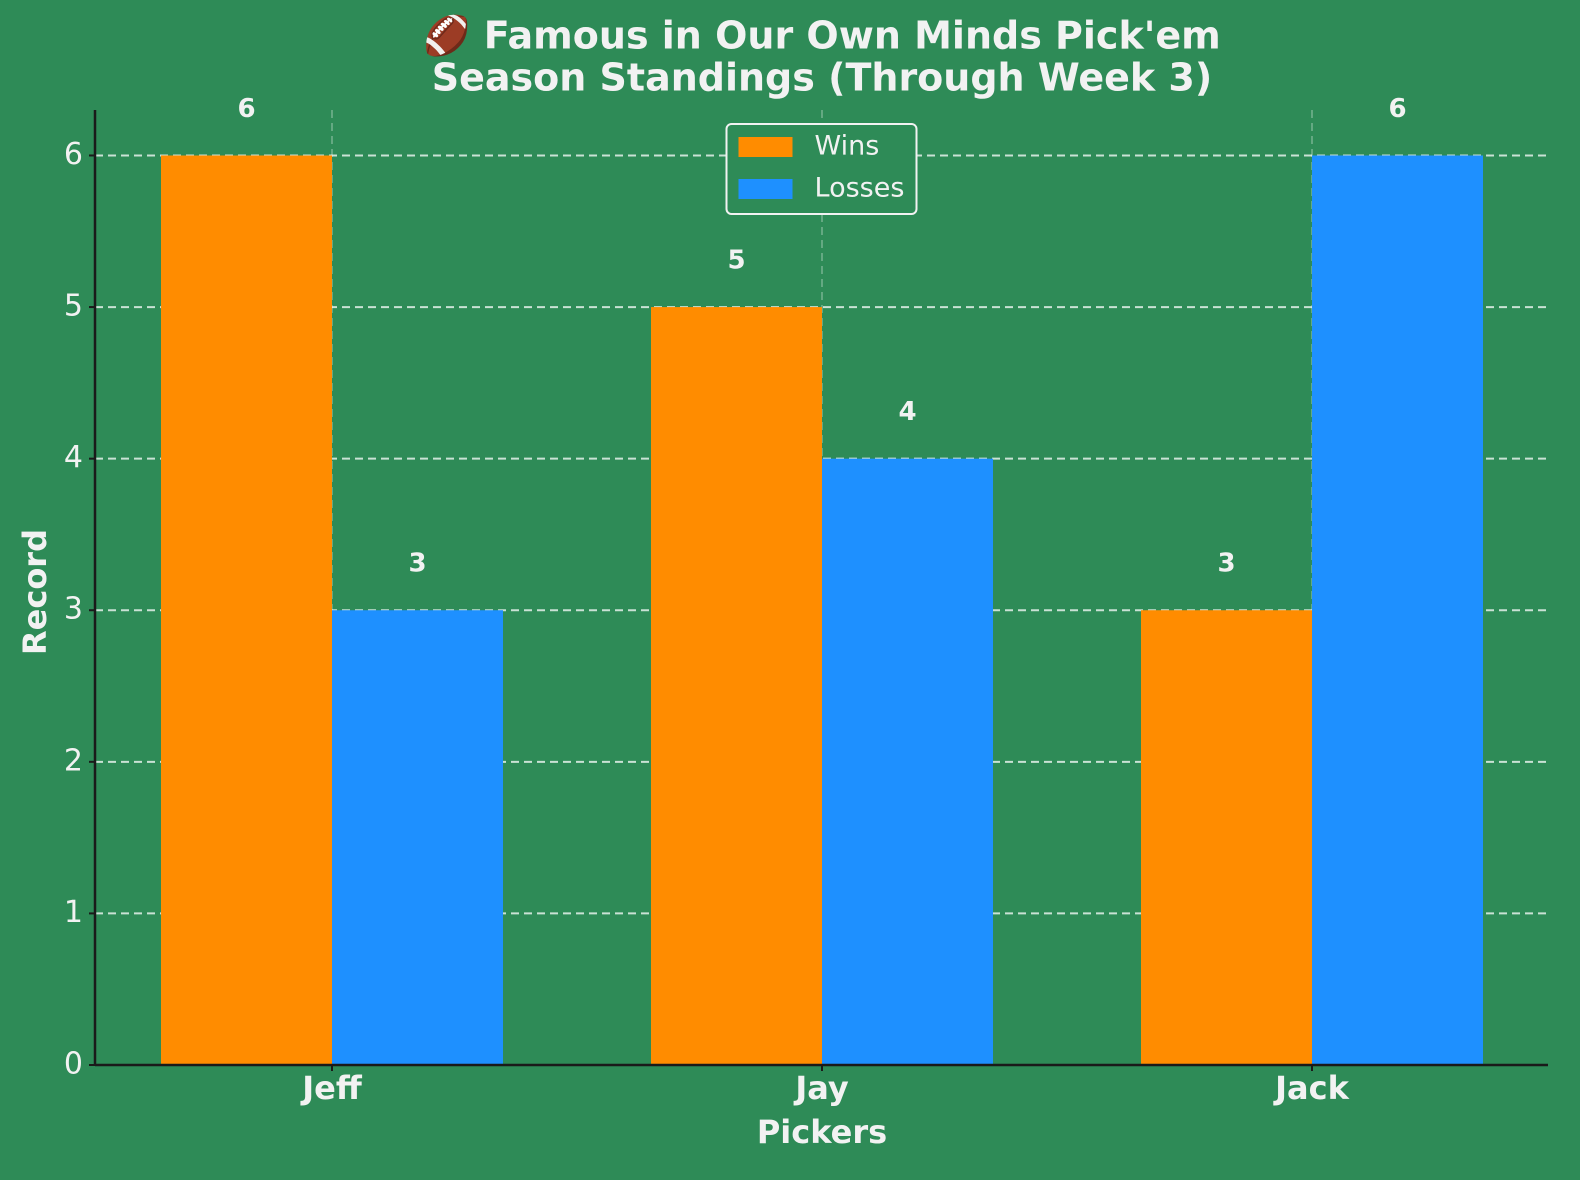  What do you see at coordinates (822, 1132) in the screenshot?
I see `x-axis-label: Pickers` at bounding box center [822, 1132].